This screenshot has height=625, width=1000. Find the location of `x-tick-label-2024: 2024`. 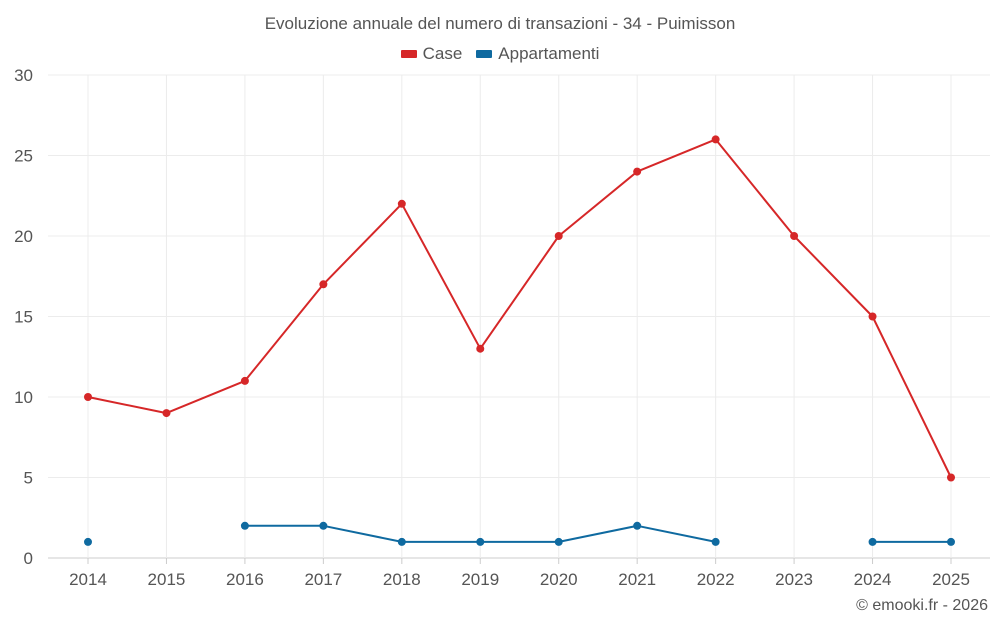

x-tick-label-2024: 2024 is located at coordinates (873, 579).